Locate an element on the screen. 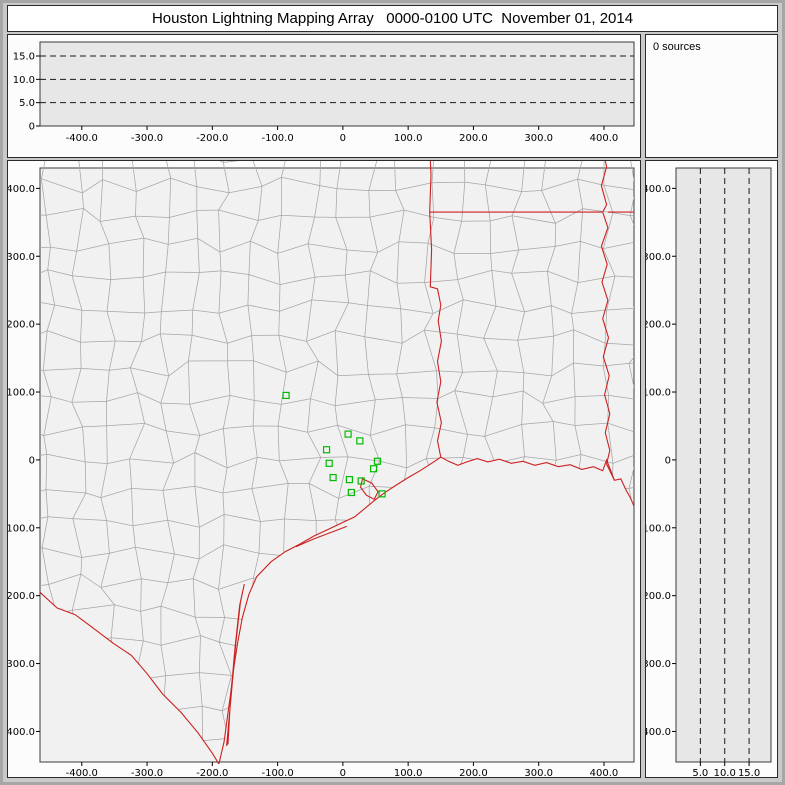  mississippi-river is located at coordinates (607, 321).